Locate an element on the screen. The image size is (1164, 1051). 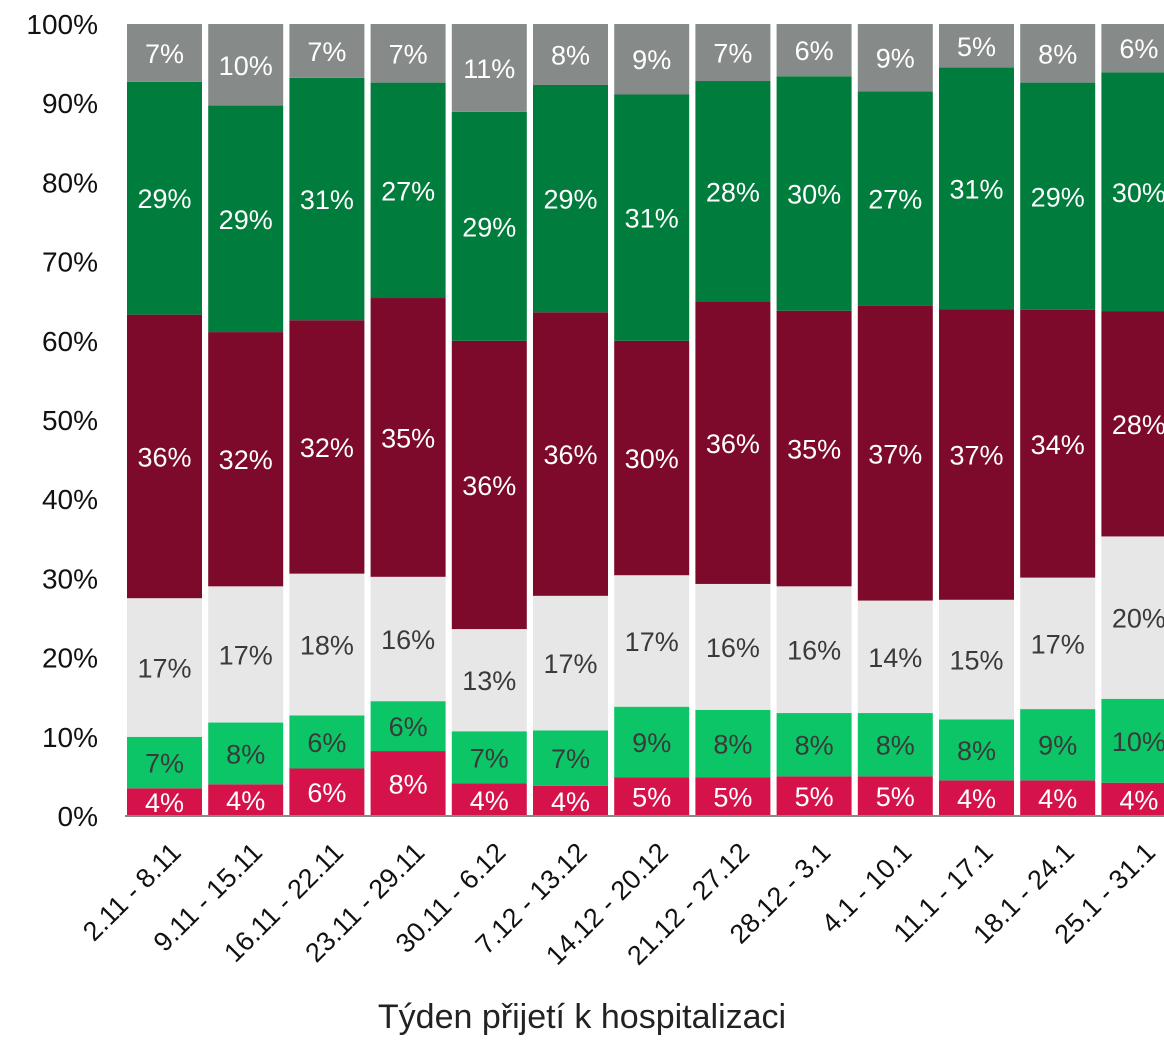
data-label: 10% is located at coordinates (1138, 742).